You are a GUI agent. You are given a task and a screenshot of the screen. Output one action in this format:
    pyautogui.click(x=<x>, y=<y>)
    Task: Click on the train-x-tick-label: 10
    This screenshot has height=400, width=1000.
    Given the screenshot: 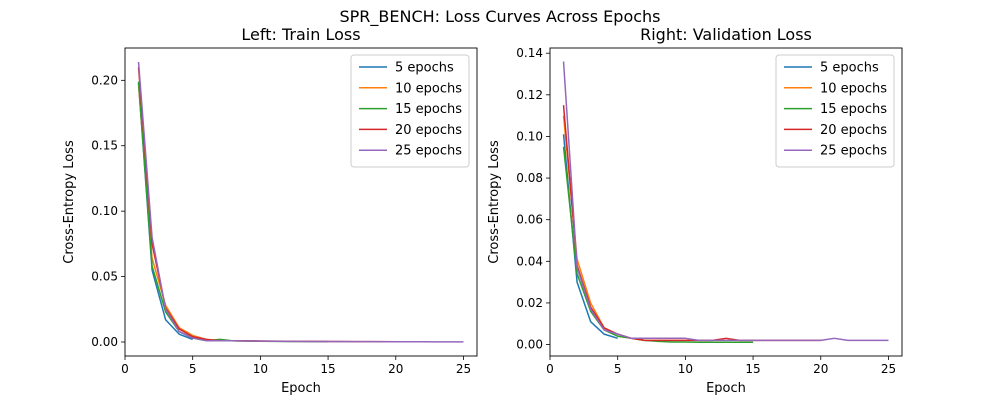 What is the action you would take?
    pyautogui.click(x=260, y=369)
    